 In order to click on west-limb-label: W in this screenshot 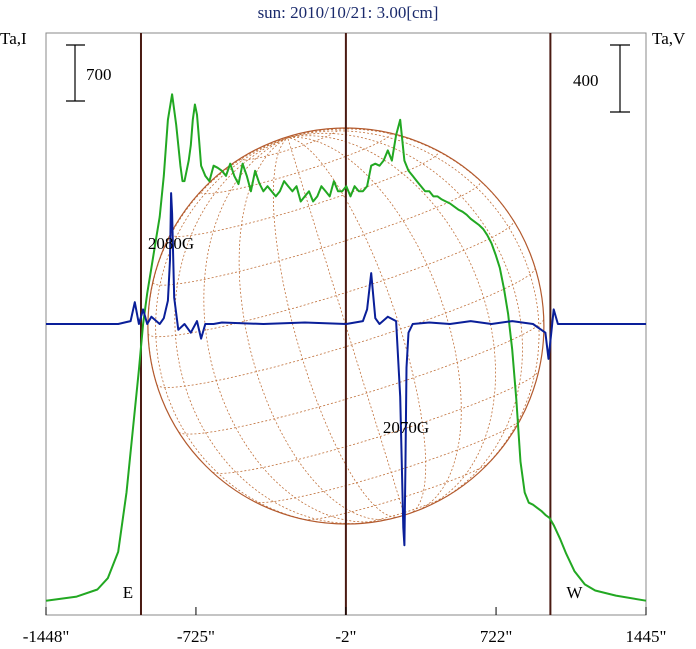, I will do `click(574, 592)`.